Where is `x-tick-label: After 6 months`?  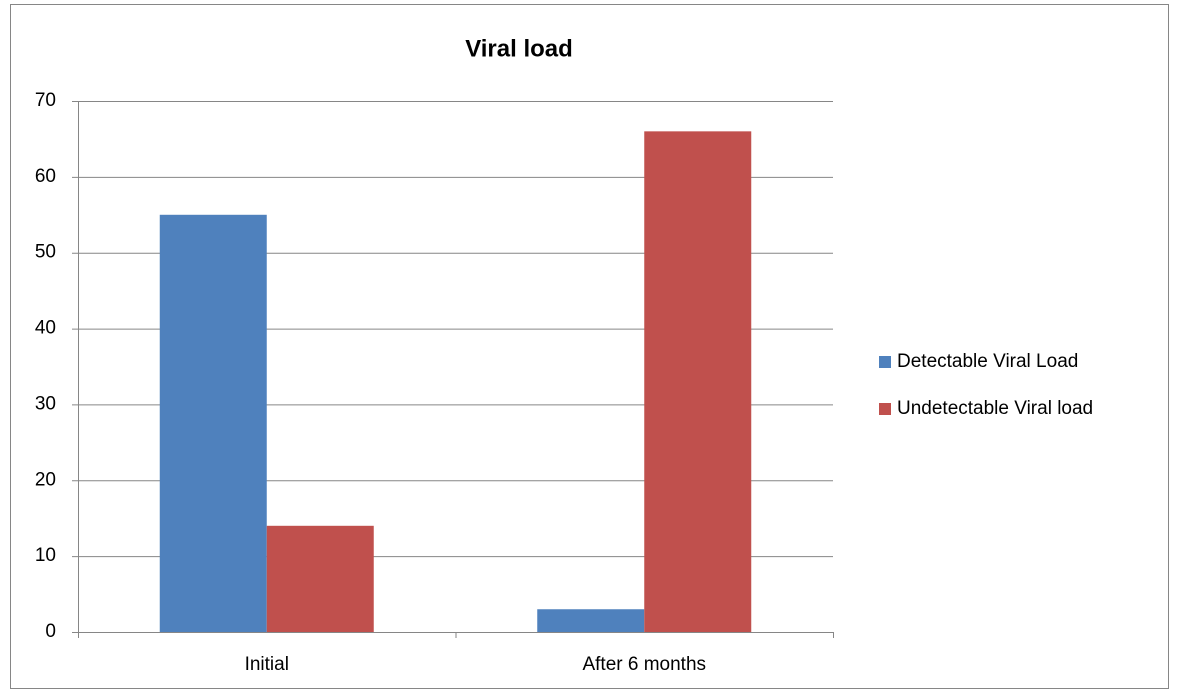 x-tick-label: After 6 months is located at coordinates (644, 664).